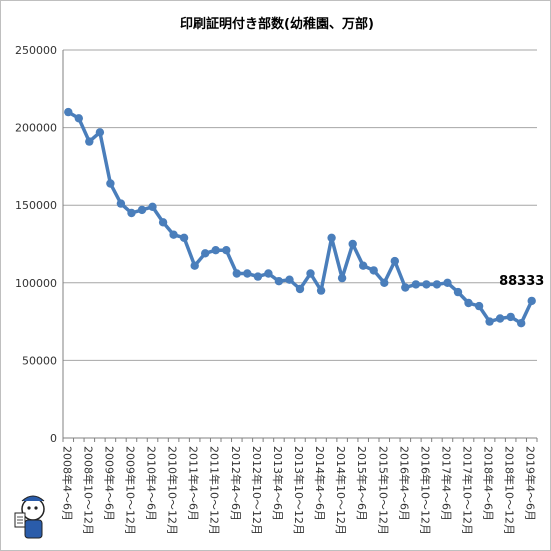 The width and height of the screenshot is (551, 551). I want to click on x-tick-label: 2018年10～12月, so click(510, 490).